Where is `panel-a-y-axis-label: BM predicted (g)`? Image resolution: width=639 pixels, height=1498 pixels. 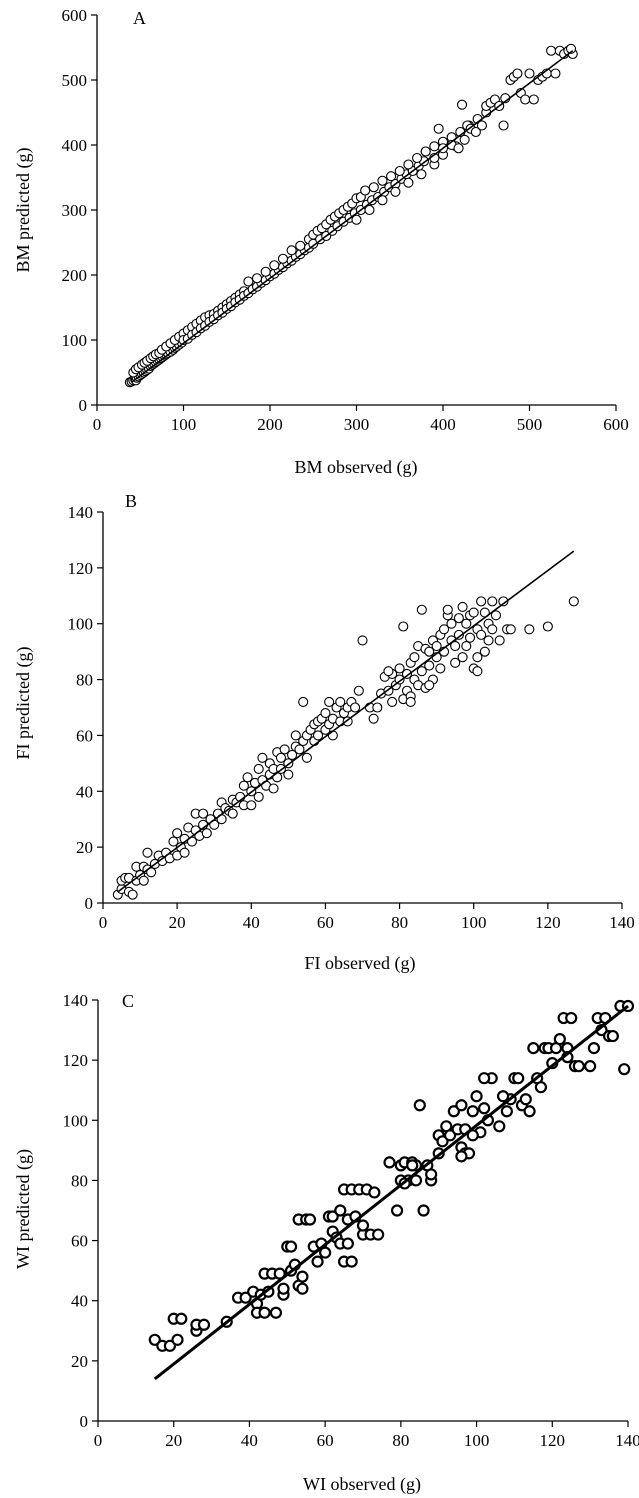 panel-a-y-axis-label: BM predicted (g) is located at coordinates (23, 210).